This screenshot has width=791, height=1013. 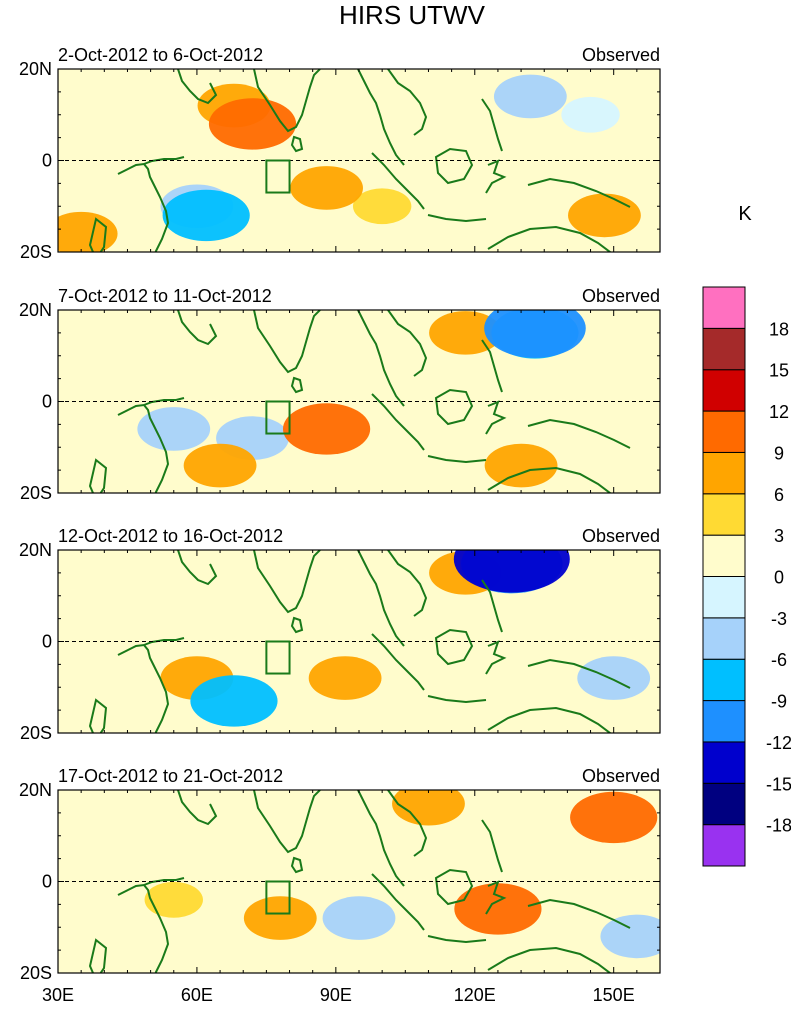 What do you see at coordinates (778, 743) in the screenshot?
I see `colorbar-level-label: -12` at bounding box center [778, 743].